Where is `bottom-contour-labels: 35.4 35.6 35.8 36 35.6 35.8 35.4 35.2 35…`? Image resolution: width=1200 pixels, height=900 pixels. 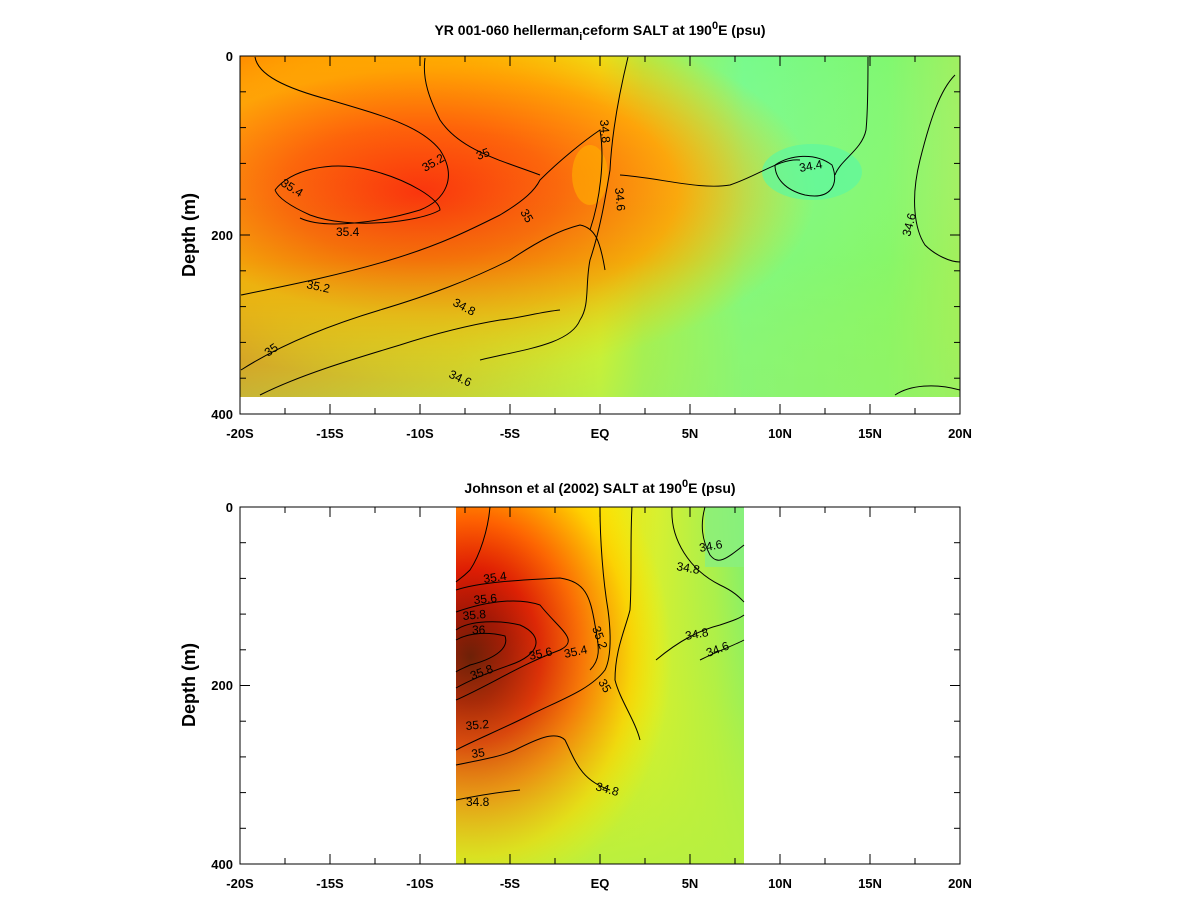
bottom-contour-labels: 35.4 35.6 35.8 36 35.6 35.8 35.4 35.2 35… is located at coordinates (596, 673).